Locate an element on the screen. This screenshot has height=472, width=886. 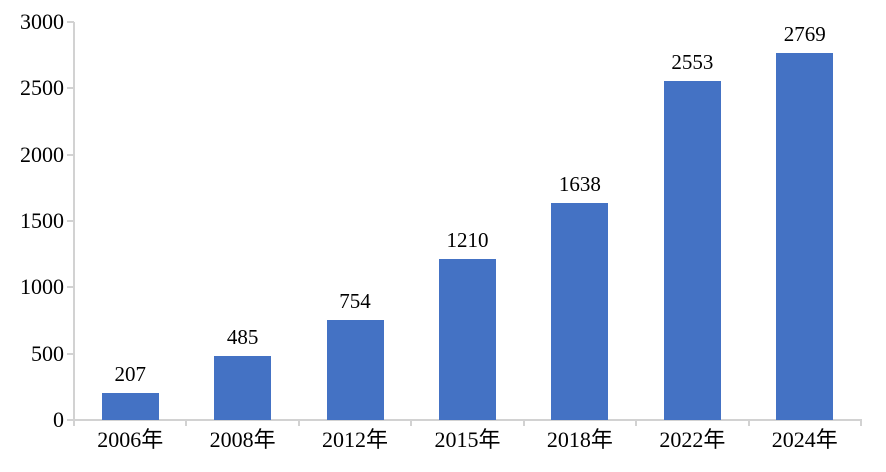
y-axis-tick-label: 1500 is located at coordinates (42, 220).